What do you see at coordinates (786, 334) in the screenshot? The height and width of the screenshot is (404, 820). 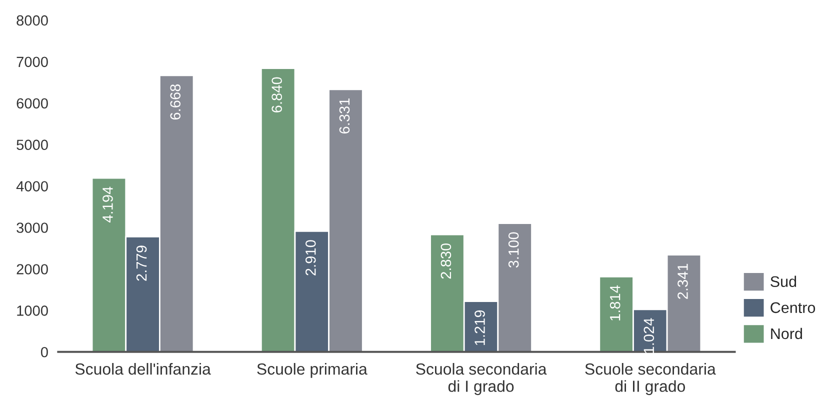 I see `legend-label: Nord` at bounding box center [786, 334].